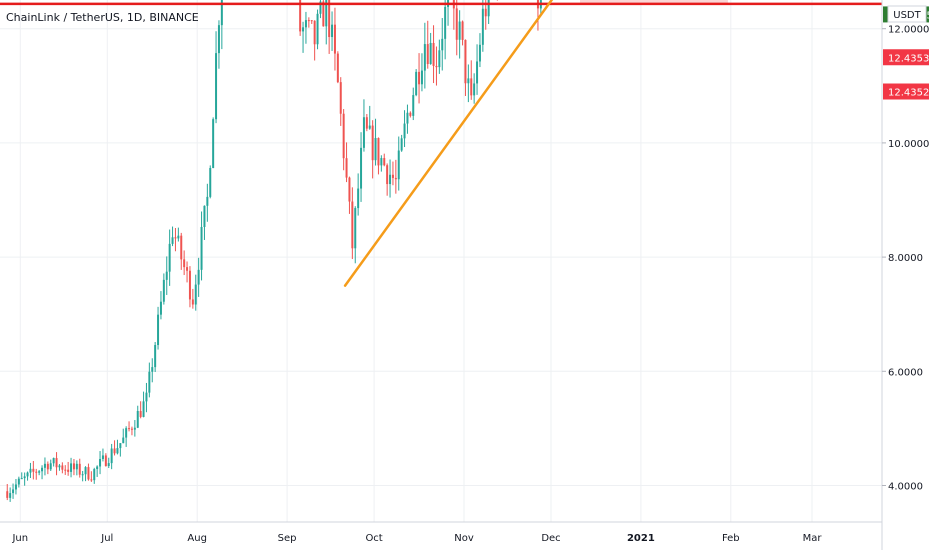 This screenshot has width=932, height=550. Describe the element at coordinates (373, 538) in the screenshot. I see `time-tick-label: Oct` at that location.